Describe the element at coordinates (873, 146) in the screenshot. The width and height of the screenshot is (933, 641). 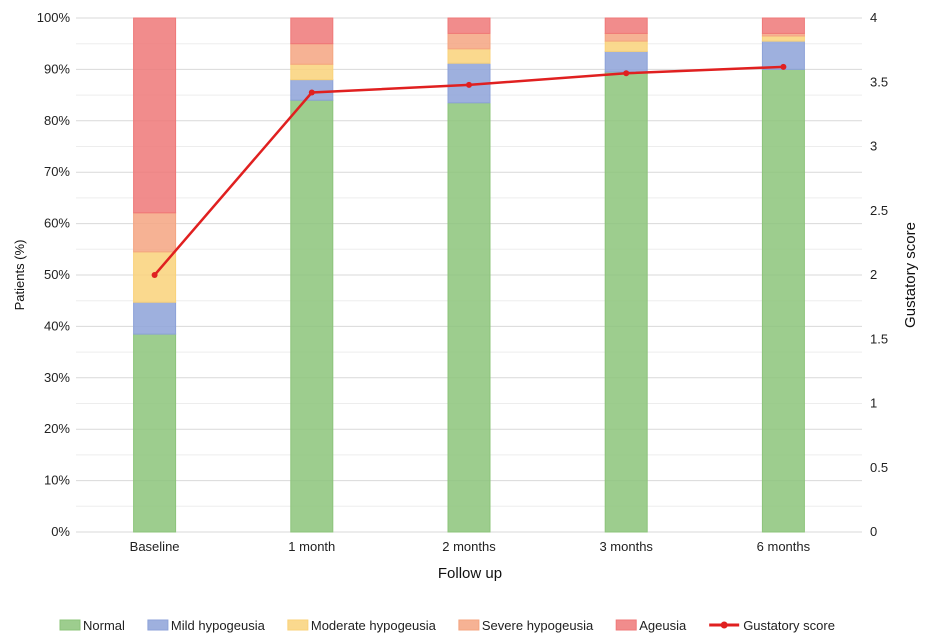
I see `y2-tick-label: 3` at that location.